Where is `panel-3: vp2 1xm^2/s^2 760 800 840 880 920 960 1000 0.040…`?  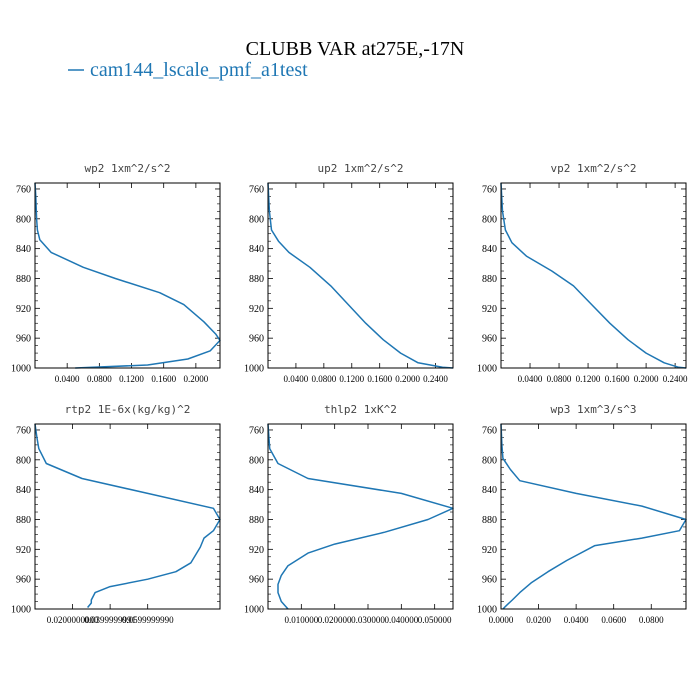
panel-3: vp2 1xm^2/s^2 760 800 840 880 920 960 1000 0.040… is located at coordinates (582, 273).